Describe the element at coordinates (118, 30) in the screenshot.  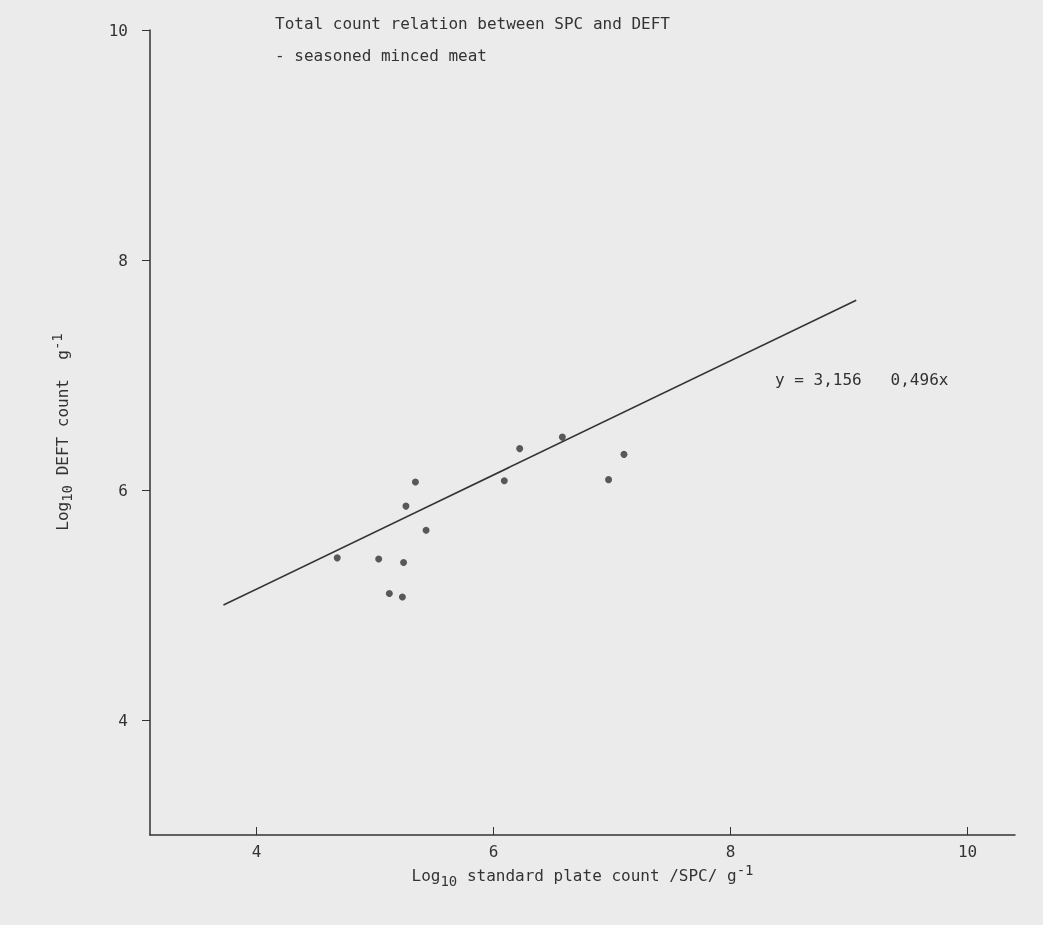
I see `y-tick-label: 10` at that location.